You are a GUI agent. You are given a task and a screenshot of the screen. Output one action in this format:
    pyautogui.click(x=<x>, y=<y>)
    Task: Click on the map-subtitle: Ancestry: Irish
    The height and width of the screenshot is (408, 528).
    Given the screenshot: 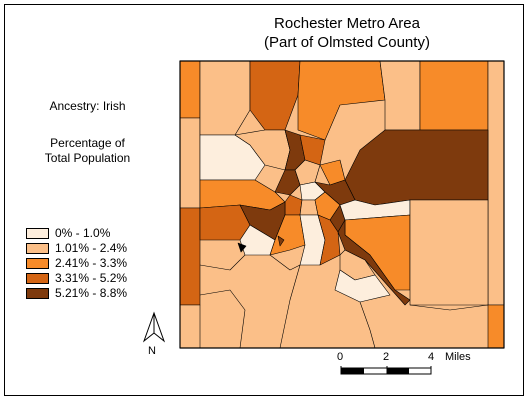 What is the action you would take?
    pyautogui.click(x=87, y=106)
    